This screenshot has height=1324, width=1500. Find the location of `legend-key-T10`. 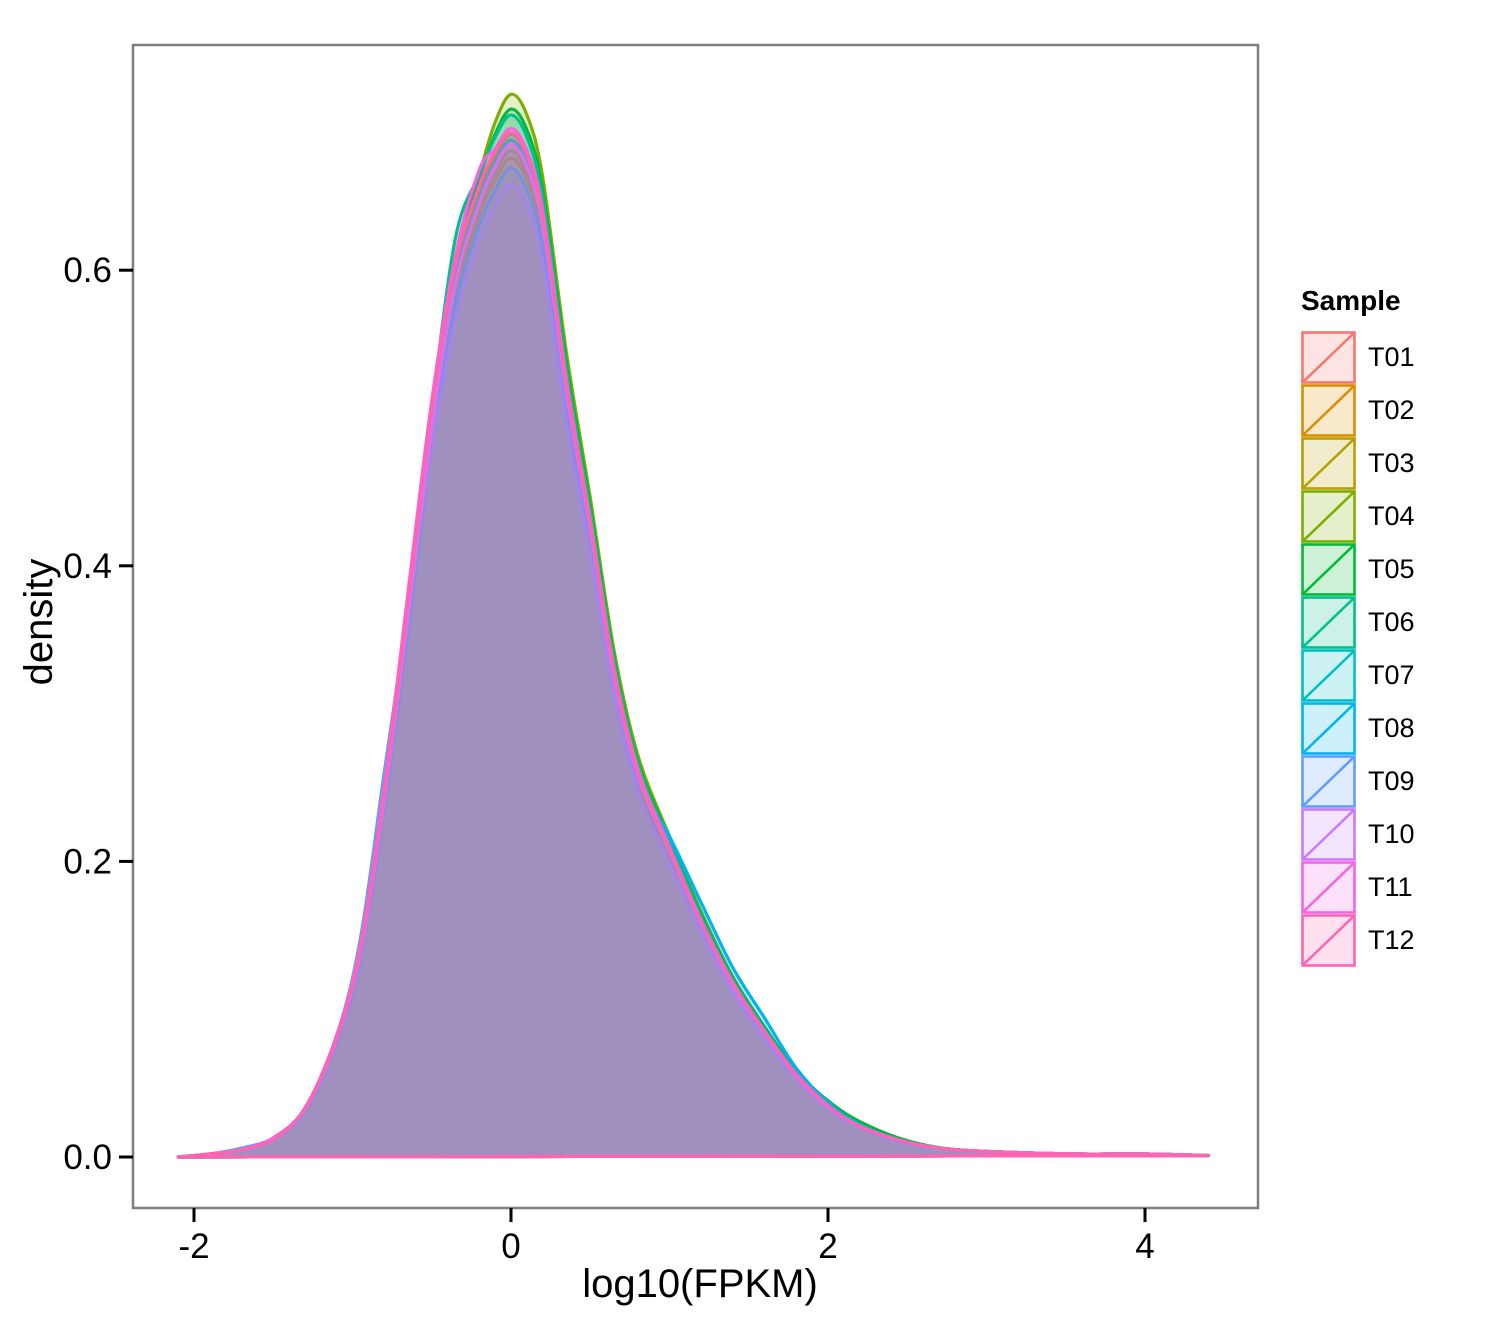

legend-key-T10 is located at coordinates (1328, 834).